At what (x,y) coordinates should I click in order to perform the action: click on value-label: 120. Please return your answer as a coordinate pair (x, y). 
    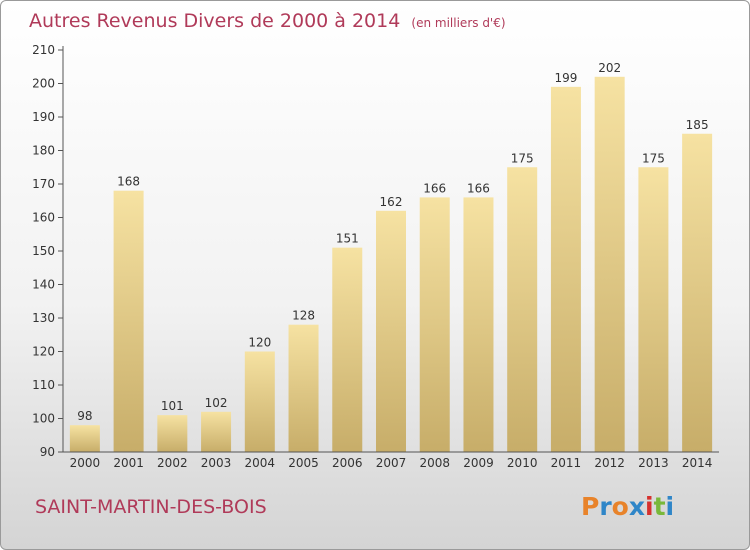
    Looking at the image, I should click on (259, 343).